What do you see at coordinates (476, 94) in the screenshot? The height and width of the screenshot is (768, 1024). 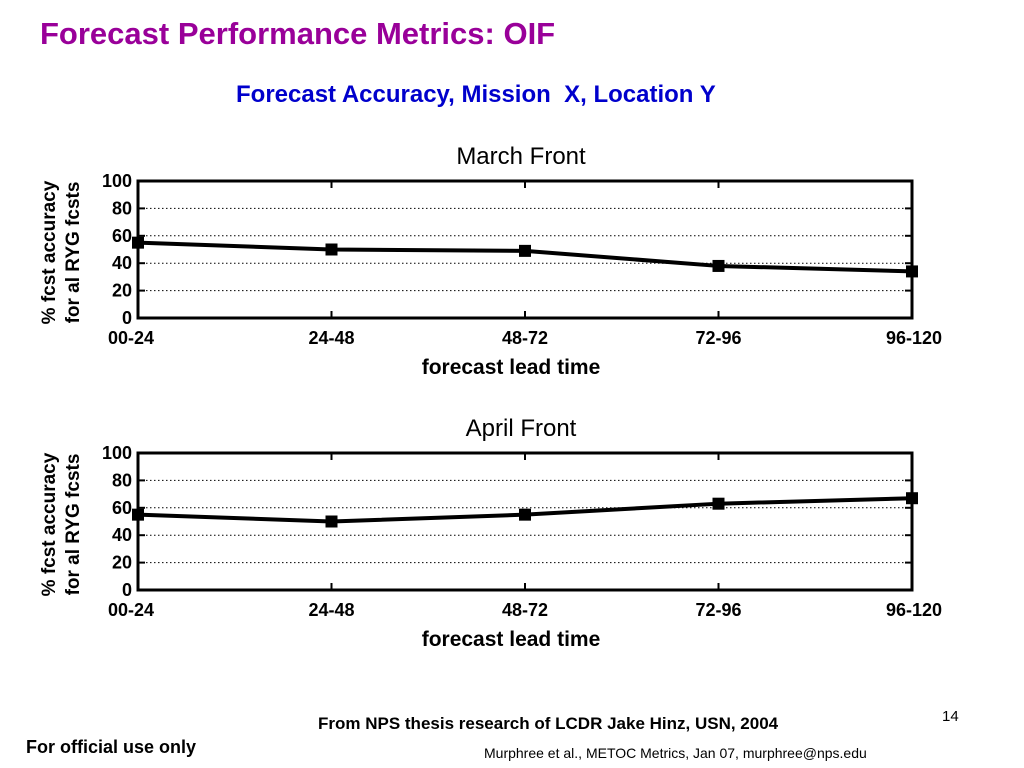 I see `slide-subtitle: Forecast Accuracy, Mission X, Location Y` at bounding box center [476, 94].